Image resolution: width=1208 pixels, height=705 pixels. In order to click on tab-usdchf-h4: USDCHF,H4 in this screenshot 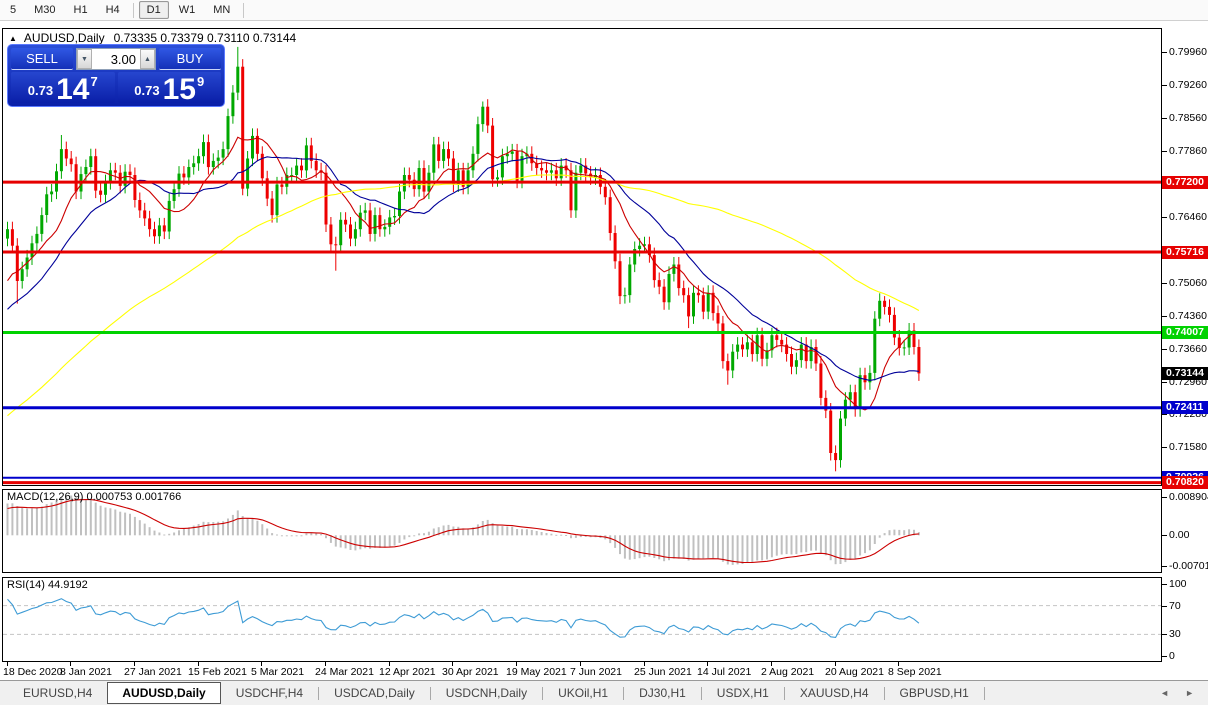, I will do `click(269, 693)`.